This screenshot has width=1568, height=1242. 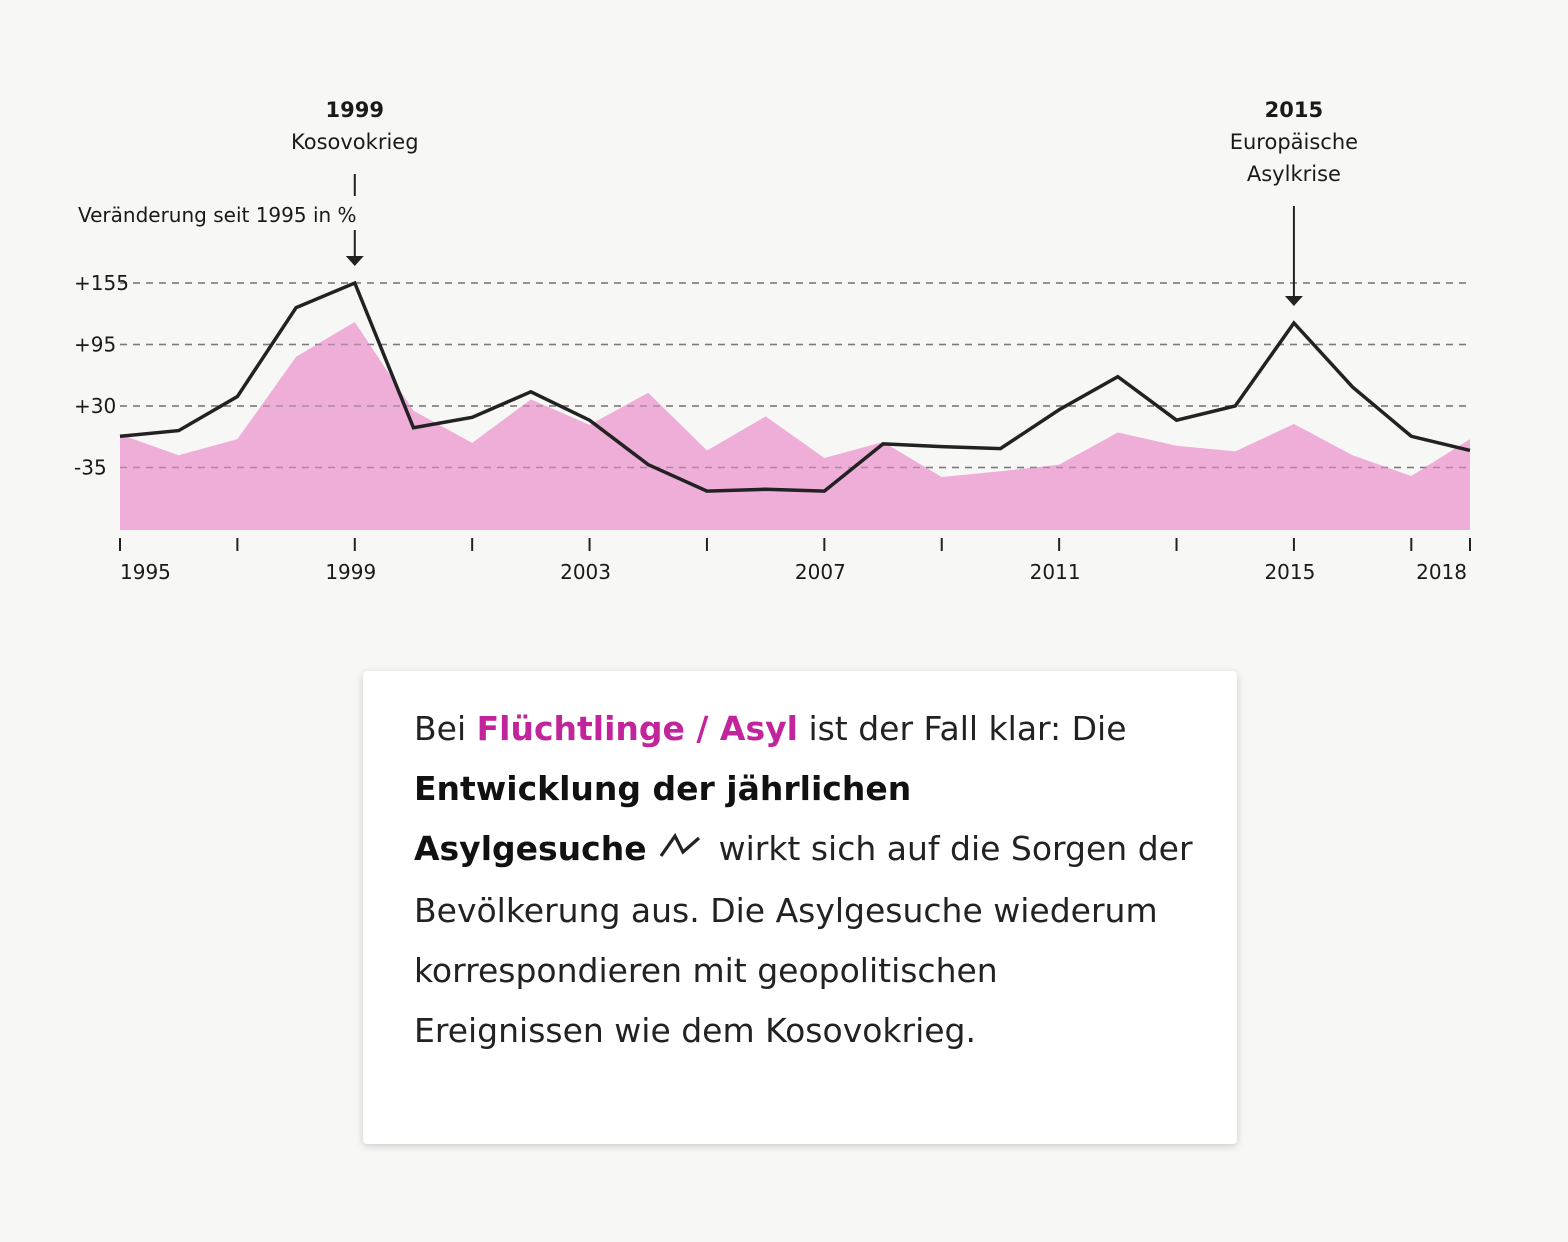 What do you see at coordinates (1294, 174) in the screenshot?
I see `annotation-text: Asylkrise` at bounding box center [1294, 174].